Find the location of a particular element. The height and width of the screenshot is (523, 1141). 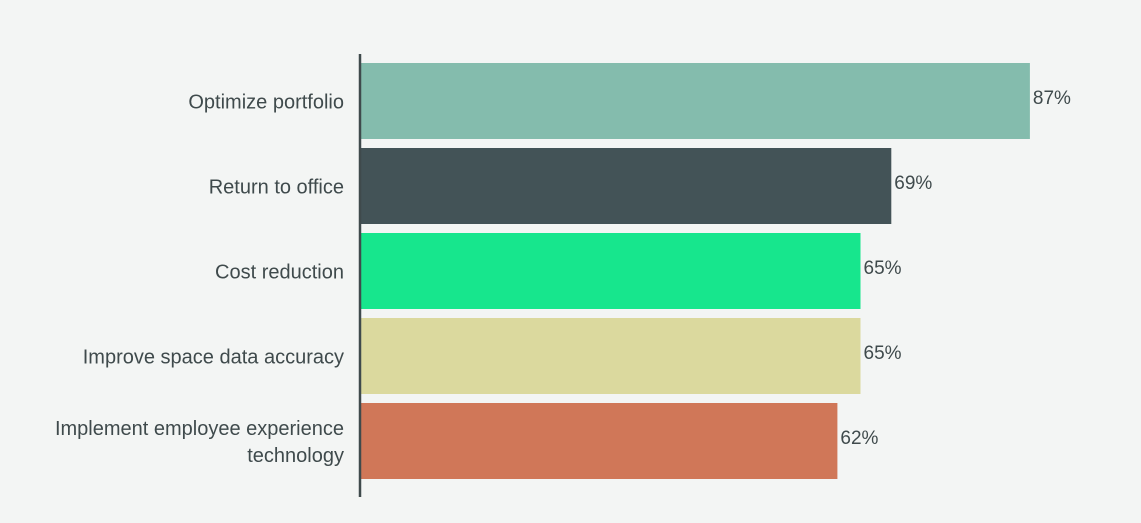

category-label-1: Return to office is located at coordinates (276, 187).